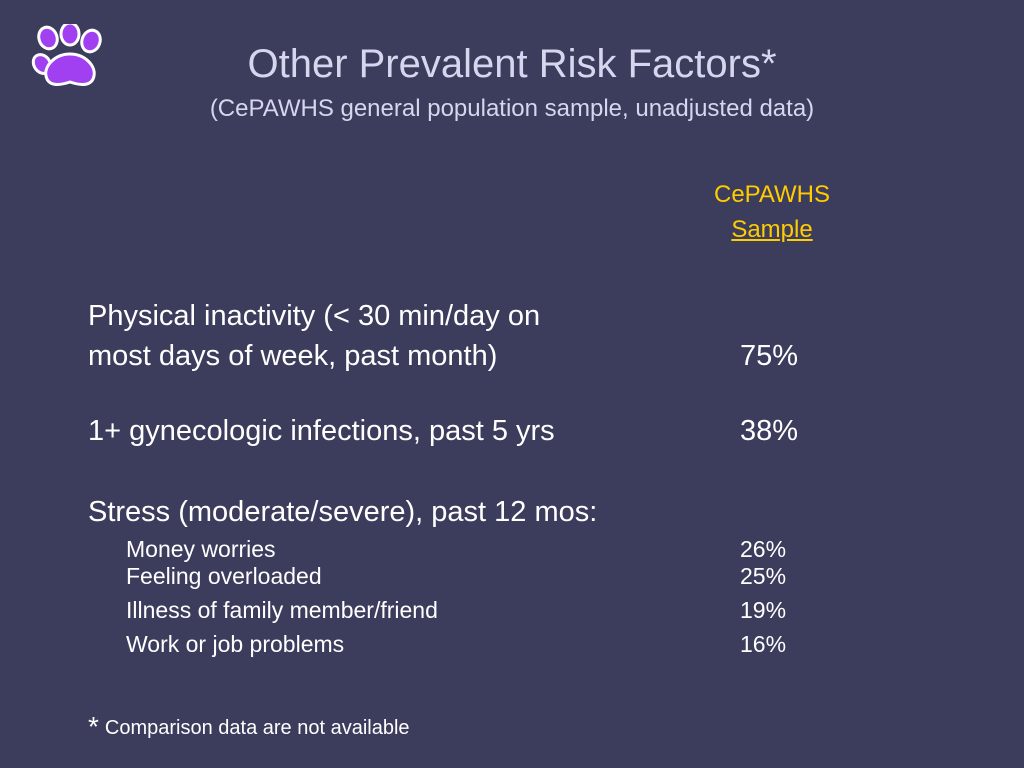 The image size is (1024, 768). Describe the element at coordinates (769, 431) in the screenshot. I see `row-gynecologic-infections-value: 38%` at that location.